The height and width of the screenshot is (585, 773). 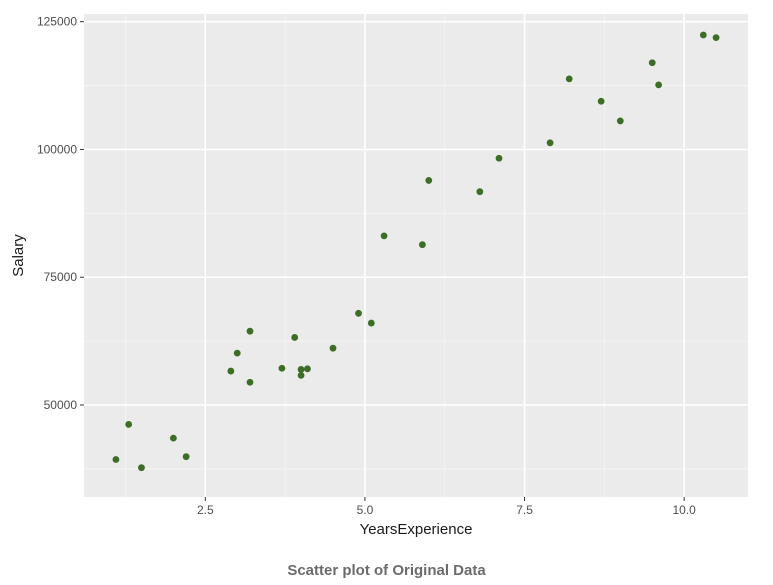 What do you see at coordinates (61, 405) in the screenshot?
I see `y-tick-label: 50000` at bounding box center [61, 405].